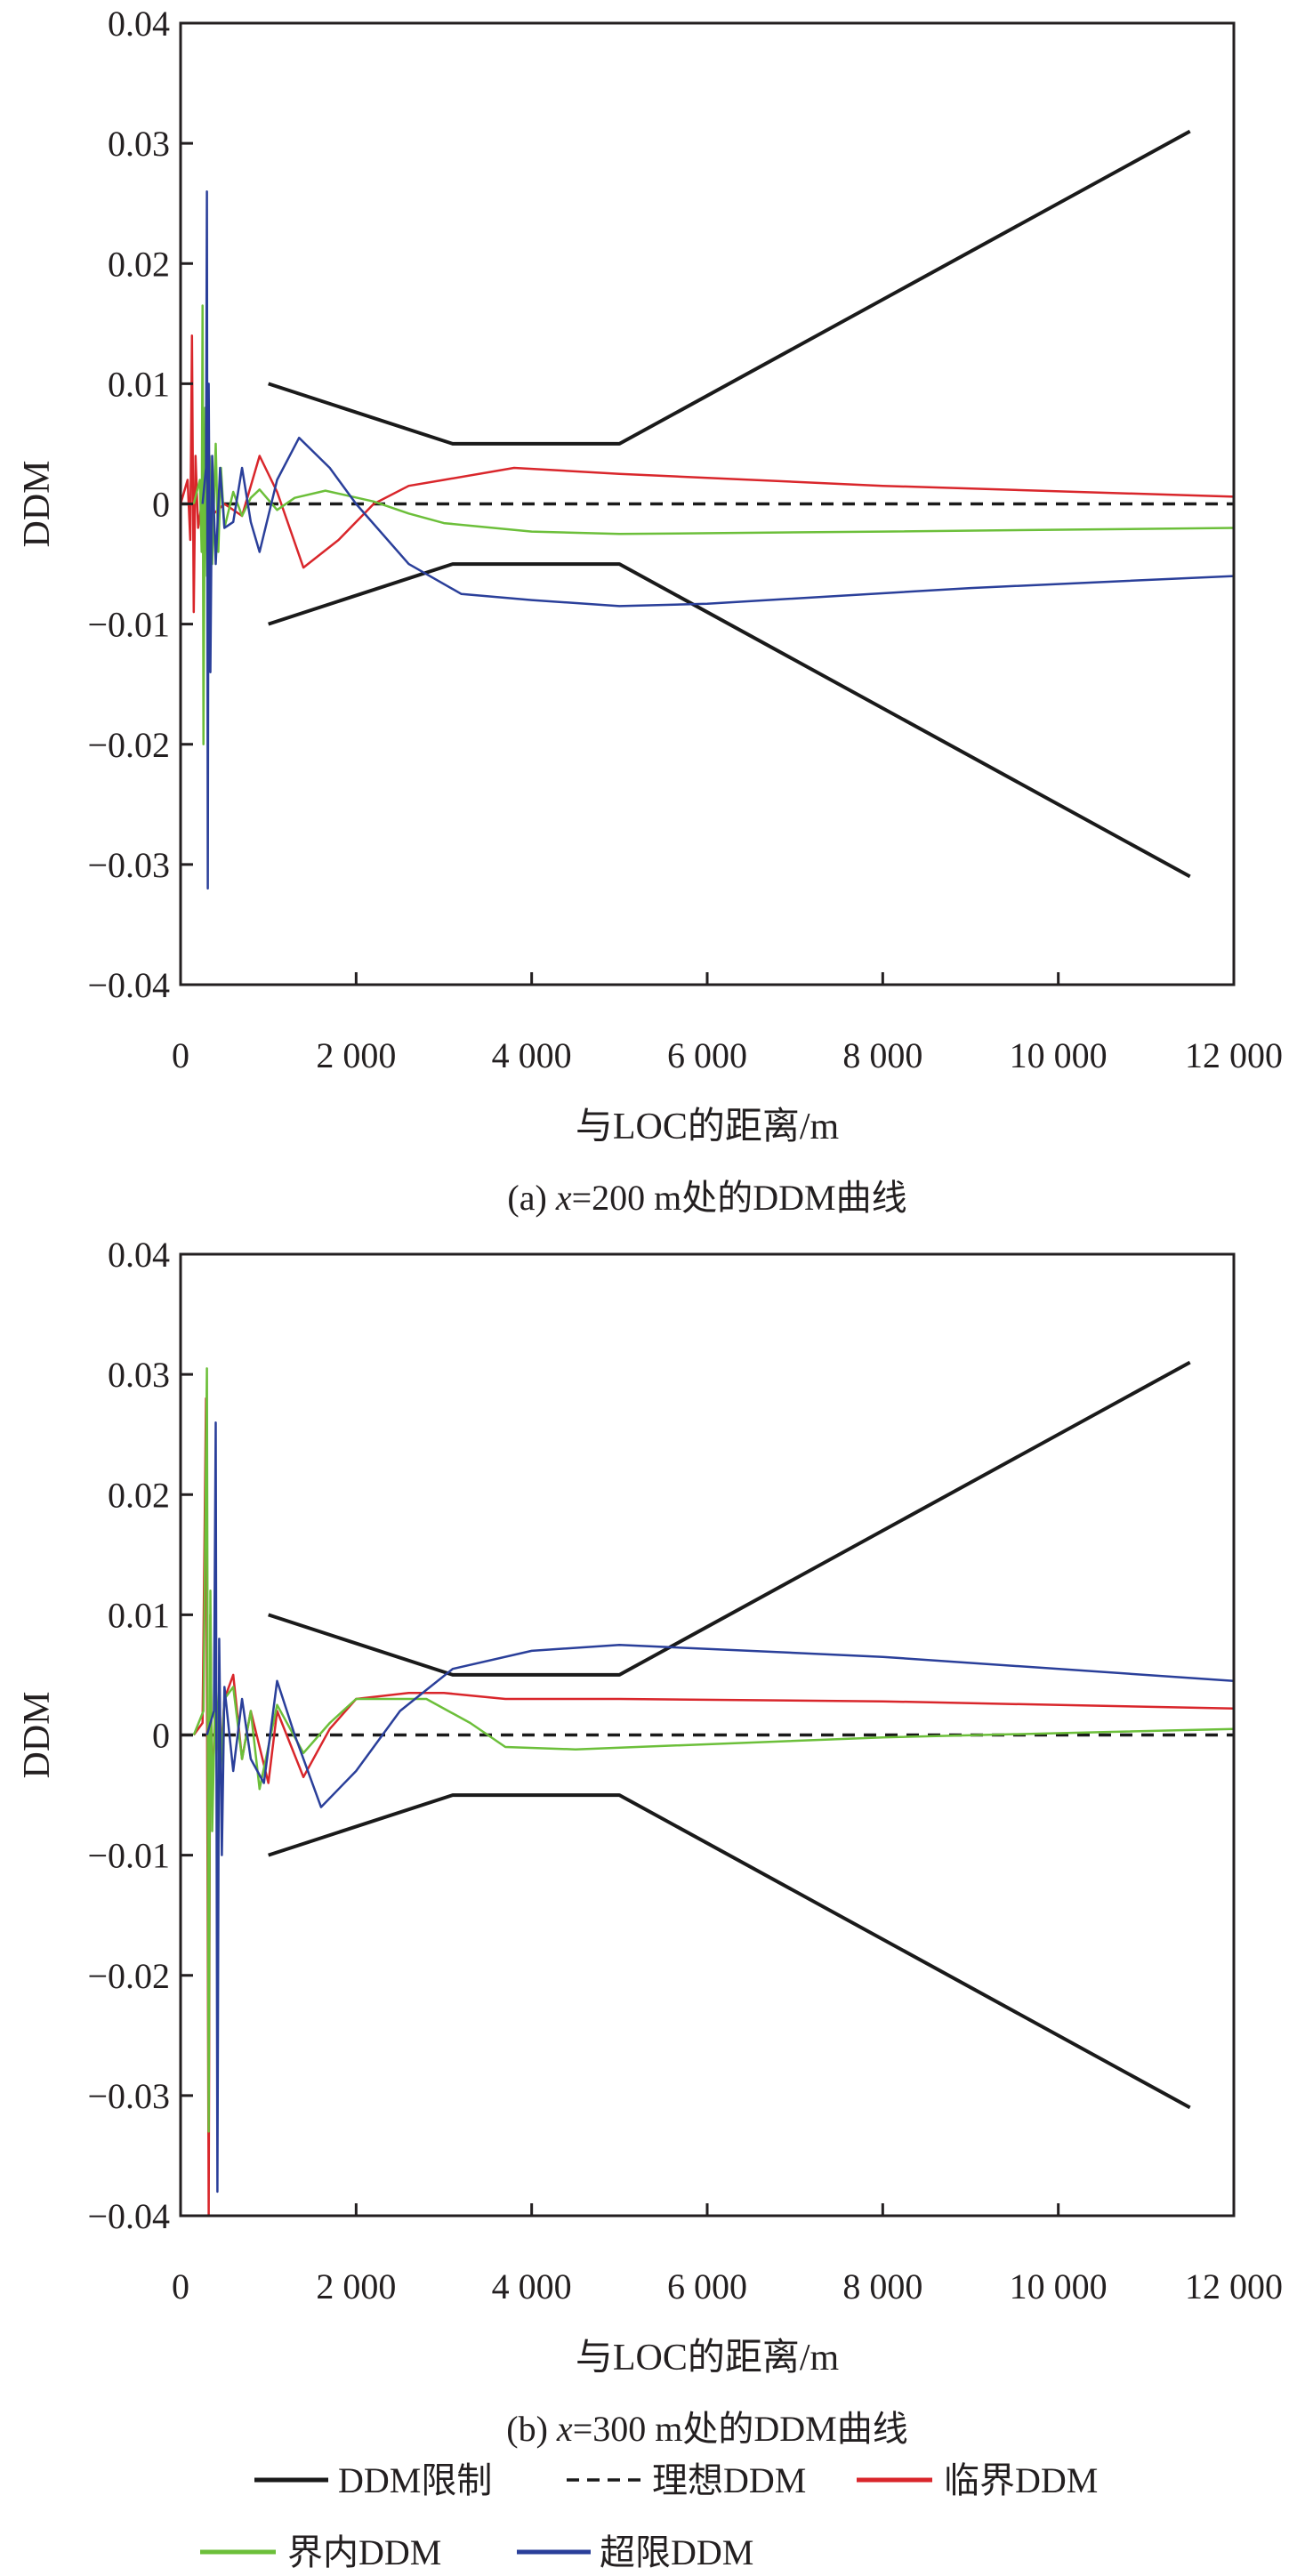 The image size is (1313, 2576). Describe the element at coordinates (531, 1198) in the screenshot. I see `caption-prefix: (a)` at that location.